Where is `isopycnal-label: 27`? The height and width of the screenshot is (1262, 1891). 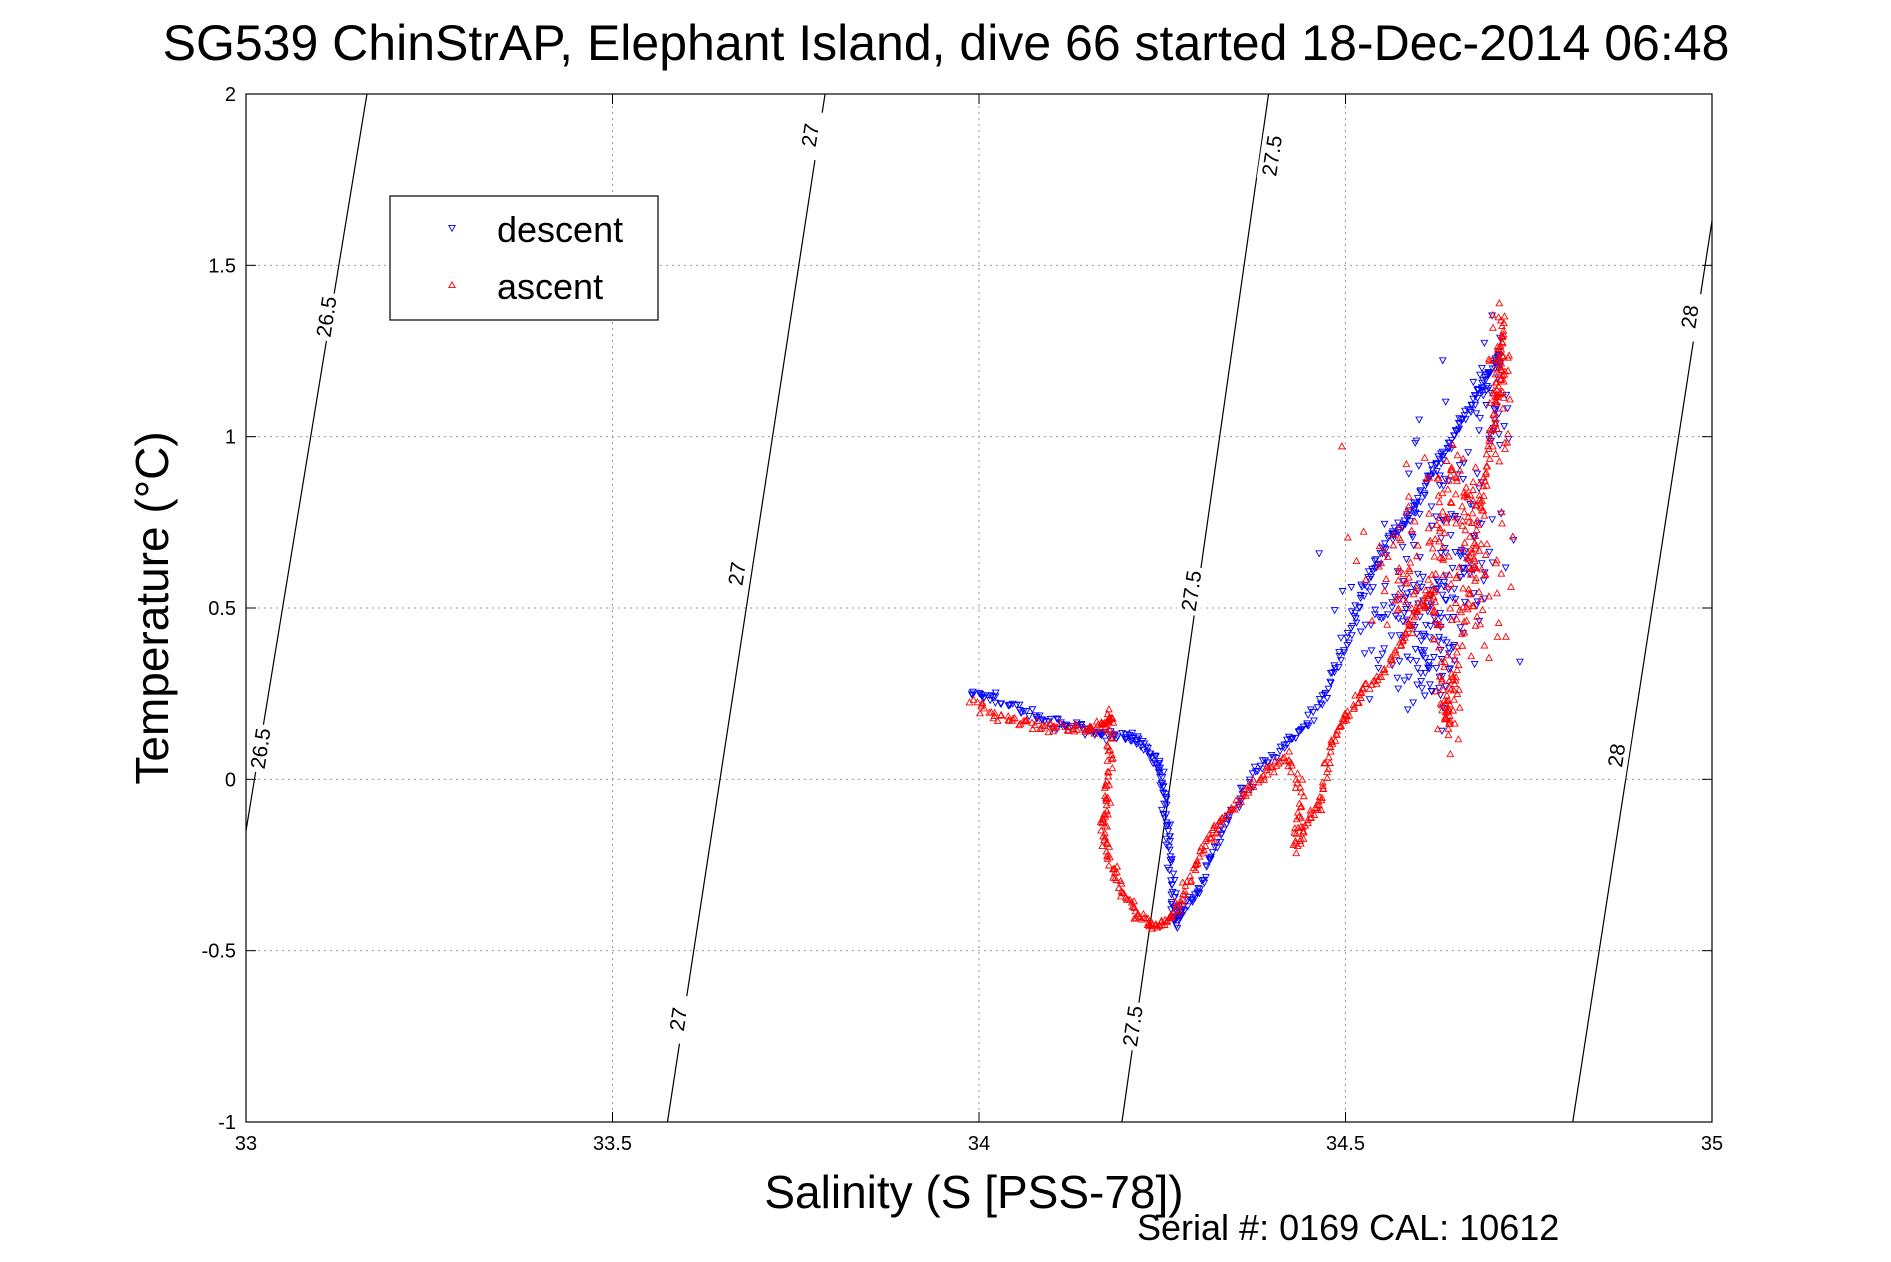 isopycnal-label: 27 is located at coordinates (811, 135).